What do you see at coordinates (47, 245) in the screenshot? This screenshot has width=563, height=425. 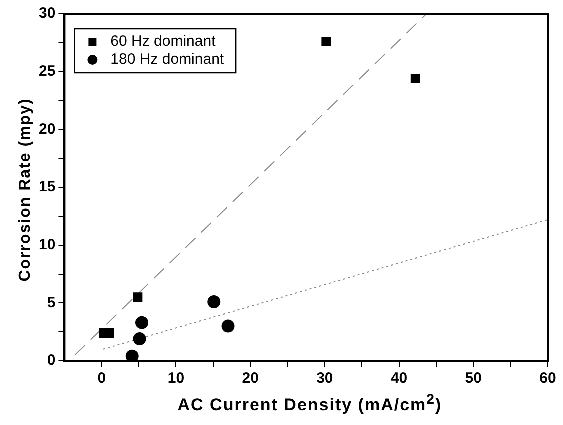 I see `y-tick-label: 10` at bounding box center [47, 245].